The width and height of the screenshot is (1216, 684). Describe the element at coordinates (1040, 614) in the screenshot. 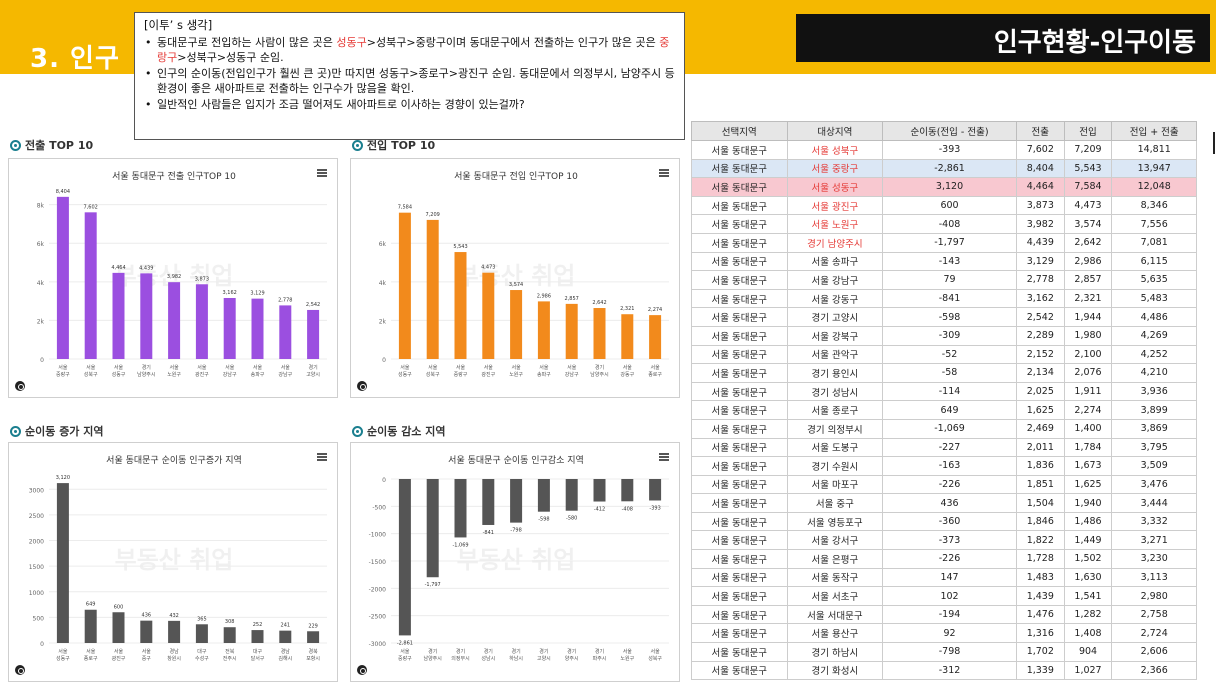

I see `cell-out: 1,476` at that location.